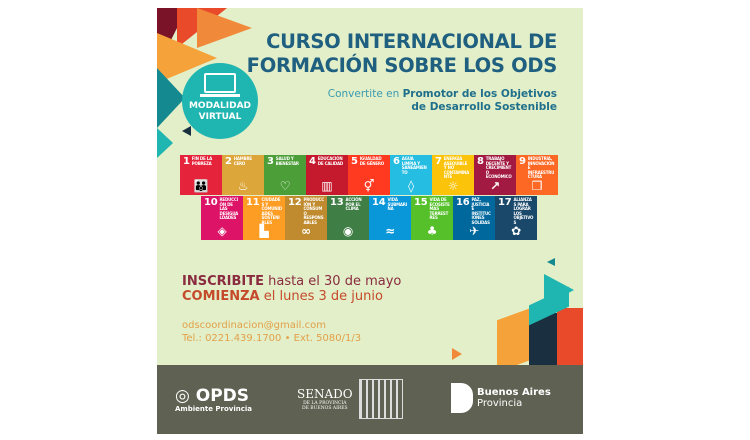 The width and height of the screenshot is (750, 440). I want to click on sdg-label: Producción y consumo responsables, so click(314, 211).